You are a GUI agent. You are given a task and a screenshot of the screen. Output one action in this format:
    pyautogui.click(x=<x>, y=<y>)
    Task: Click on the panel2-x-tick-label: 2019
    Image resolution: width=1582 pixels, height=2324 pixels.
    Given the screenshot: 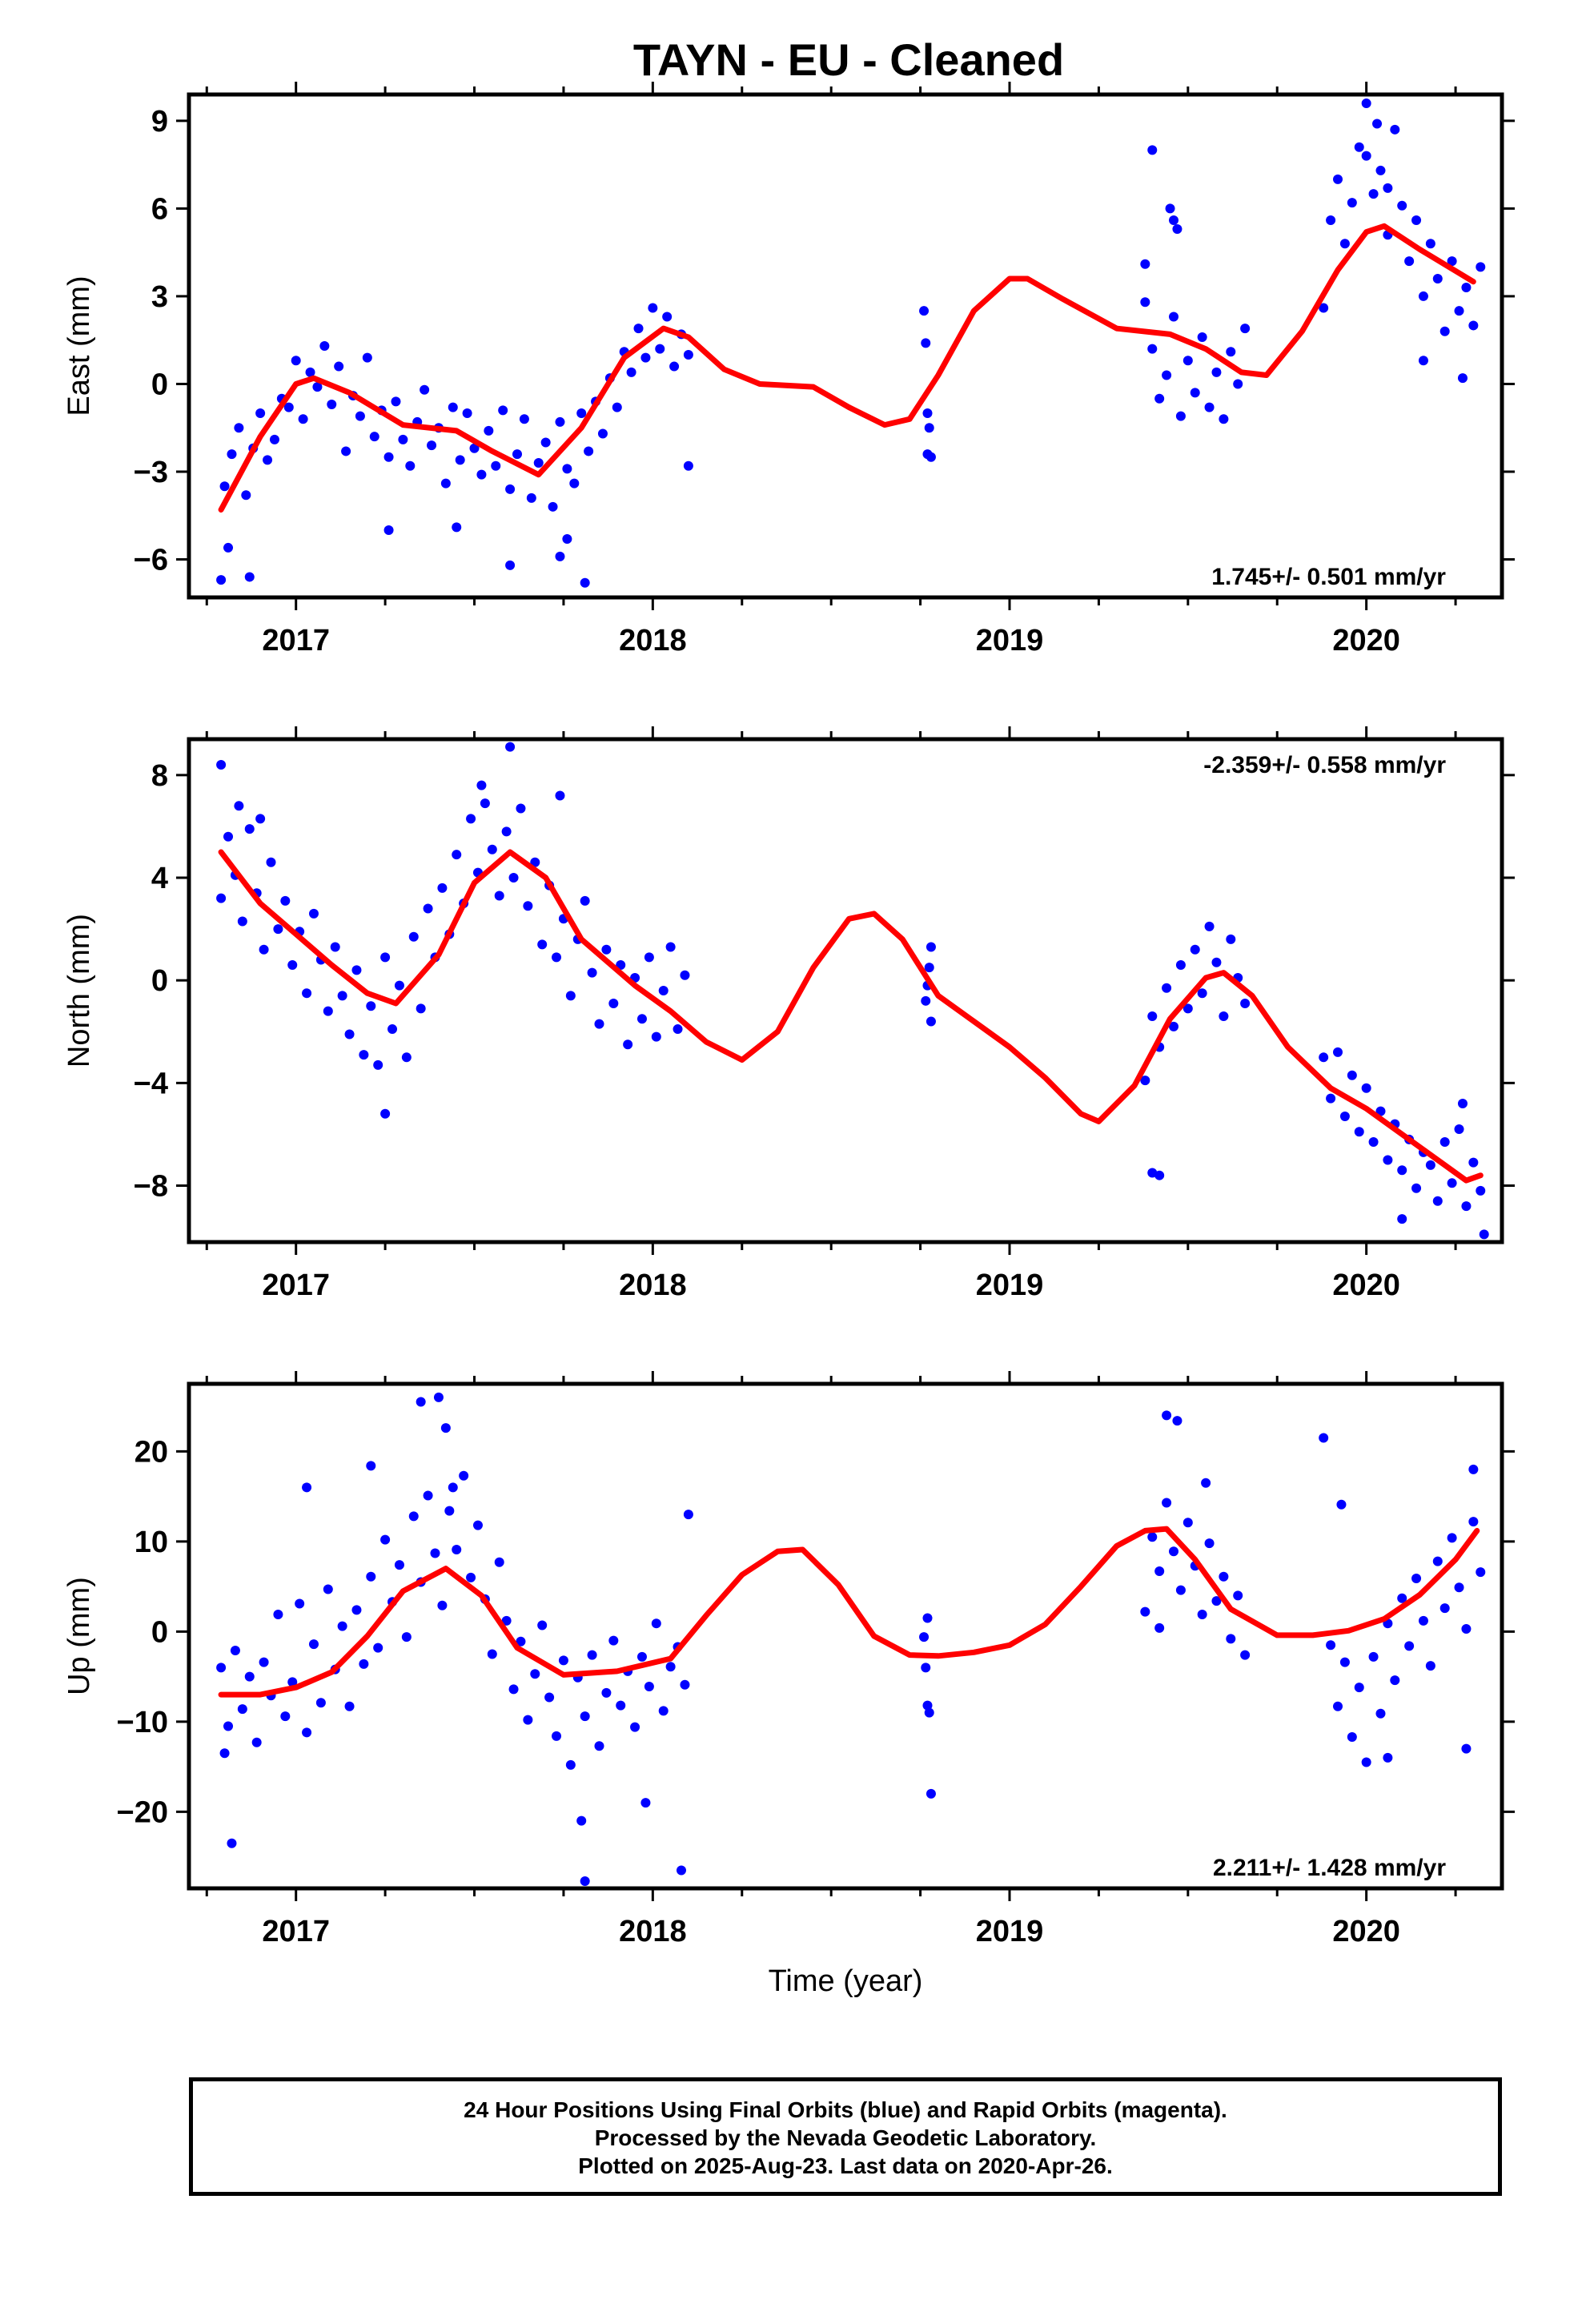 What is the action you would take?
    pyautogui.click(x=1010, y=1285)
    